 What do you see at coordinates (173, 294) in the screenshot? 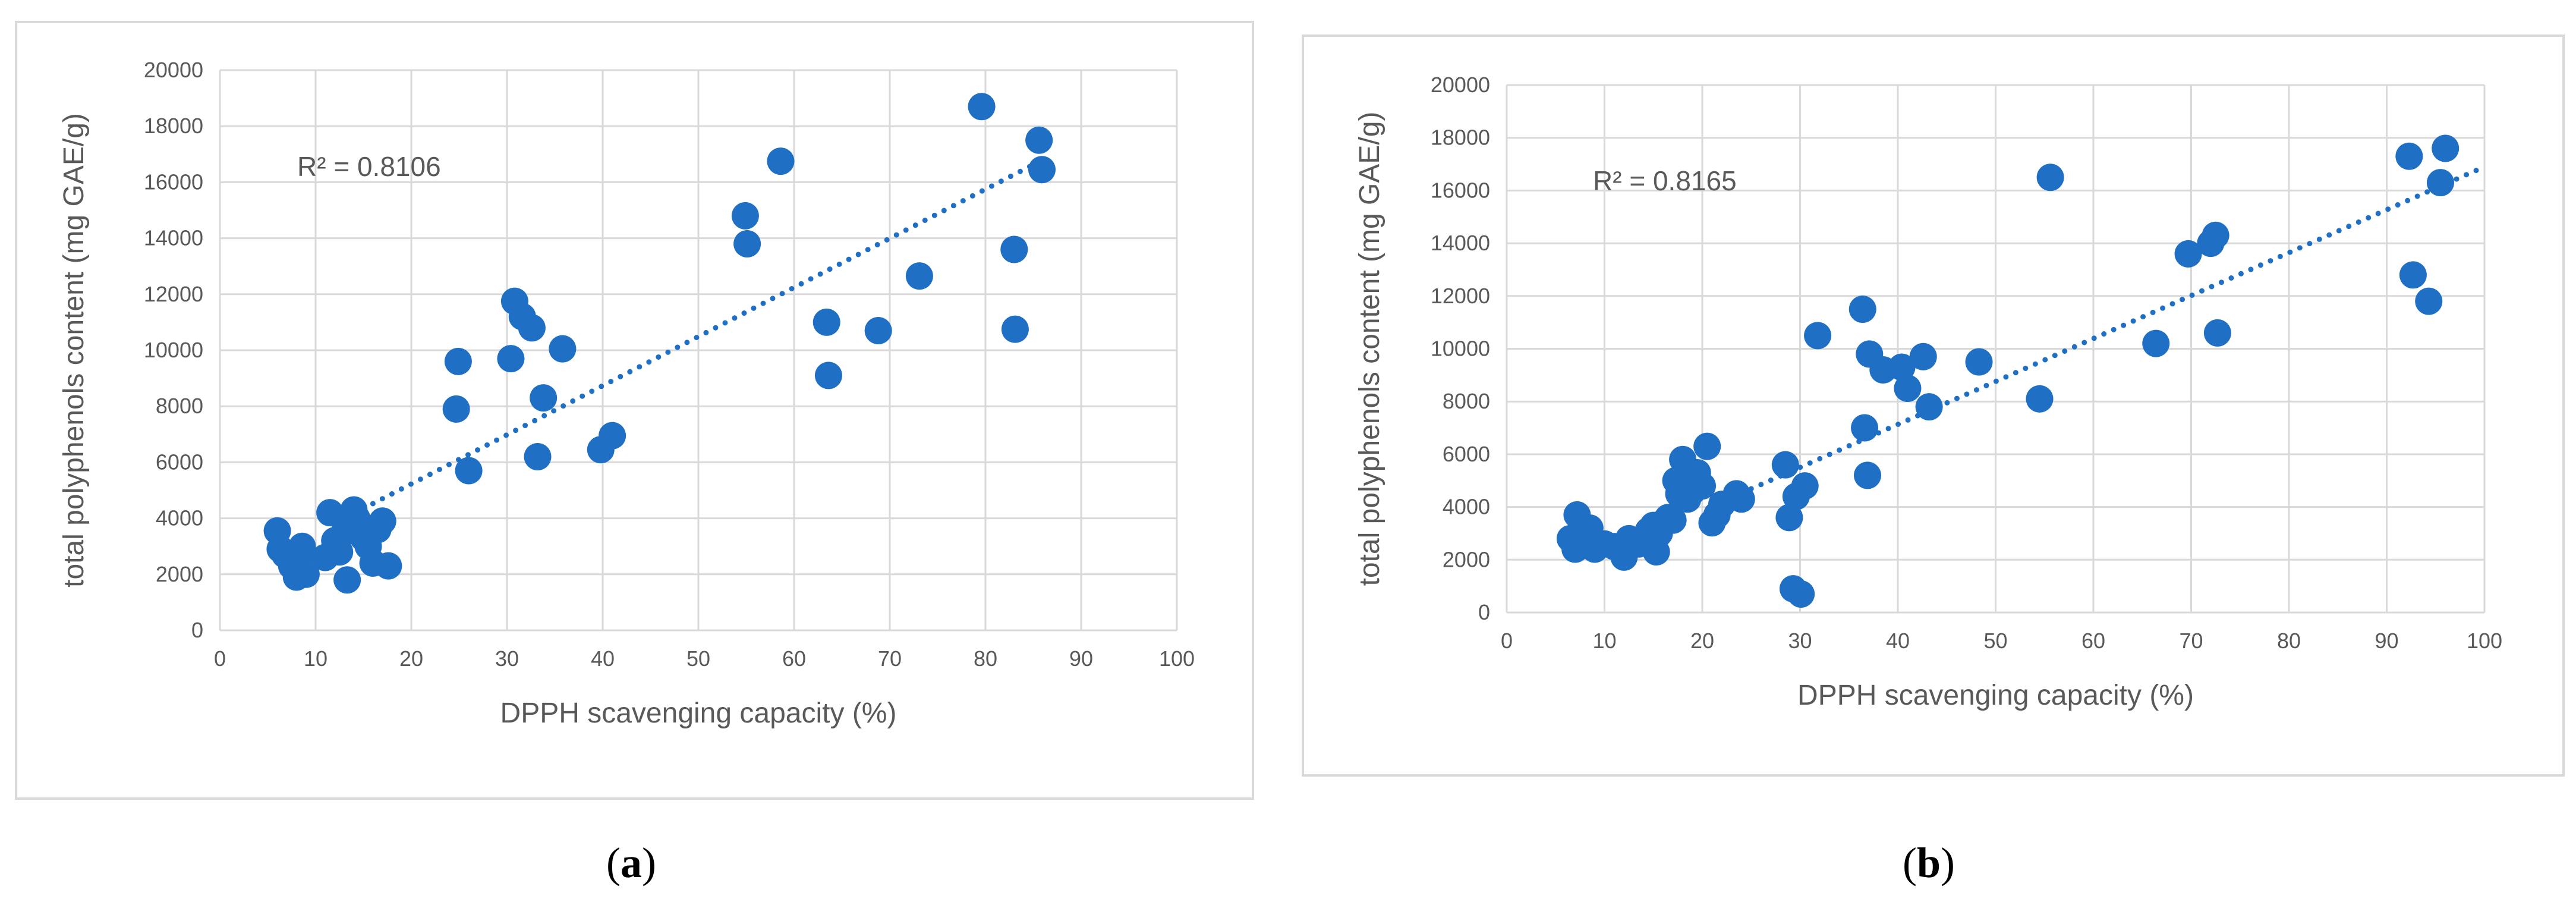
I see `y-tick-label-a: 12000` at bounding box center [173, 294].